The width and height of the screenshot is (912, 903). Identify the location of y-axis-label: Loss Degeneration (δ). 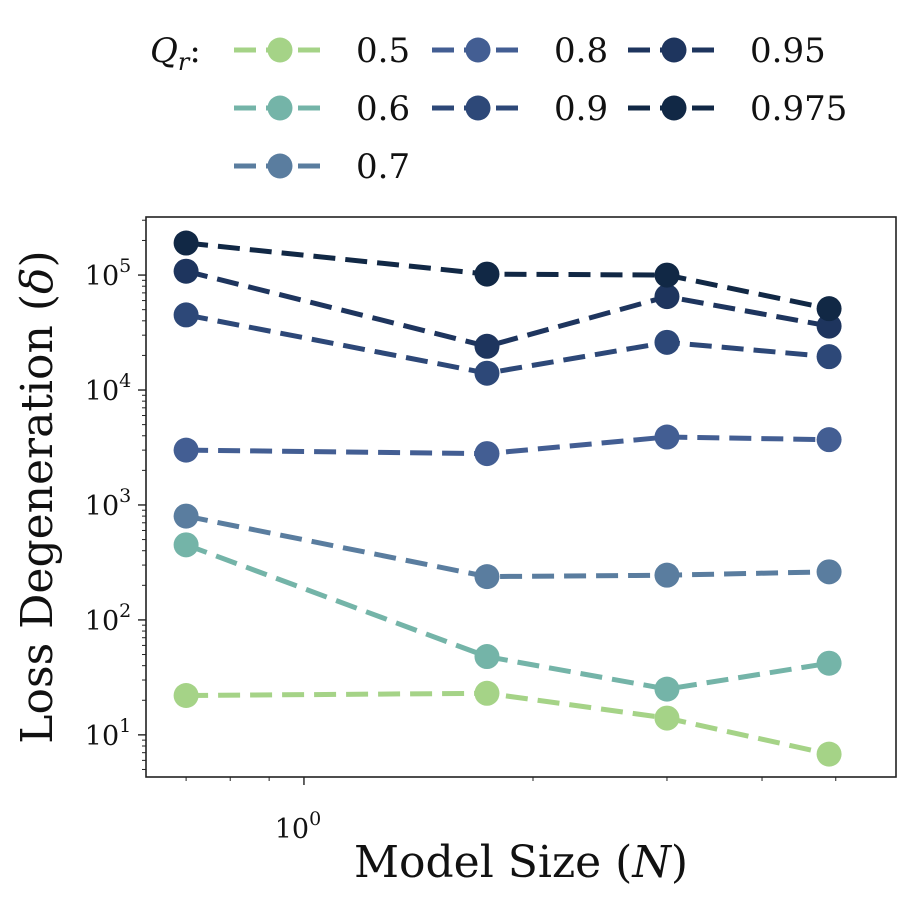
(37, 496).